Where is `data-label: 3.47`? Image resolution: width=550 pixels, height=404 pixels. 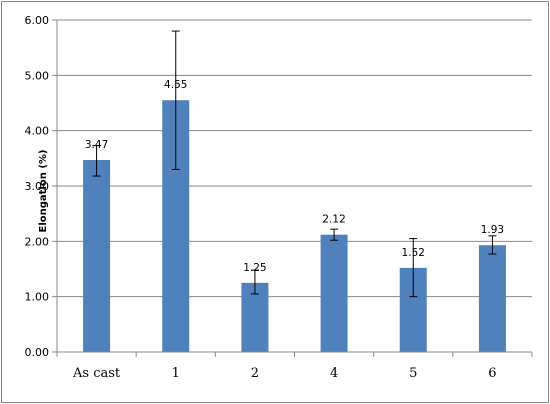
data-label: 3.47 is located at coordinates (96, 145).